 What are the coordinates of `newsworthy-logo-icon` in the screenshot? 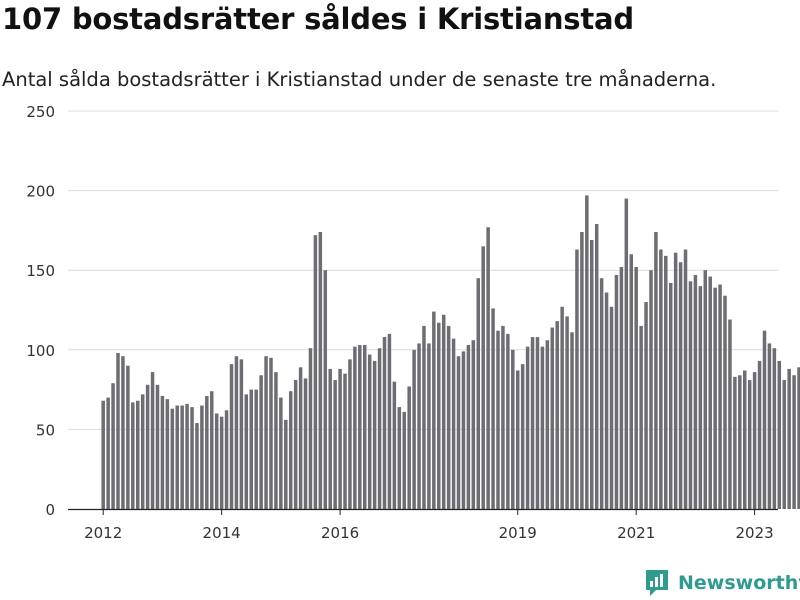 It's located at (657, 583).